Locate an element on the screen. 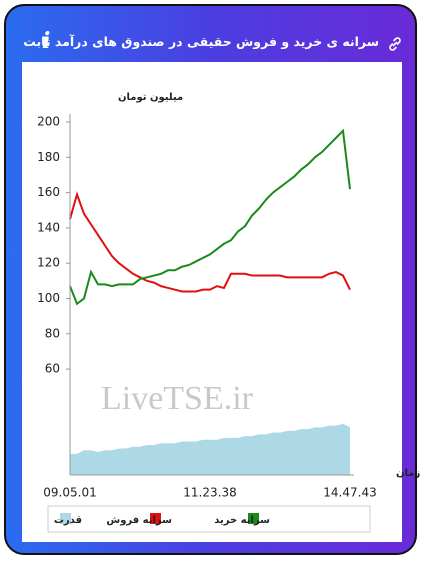  info-icon: i is located at coordinates (46, 41).